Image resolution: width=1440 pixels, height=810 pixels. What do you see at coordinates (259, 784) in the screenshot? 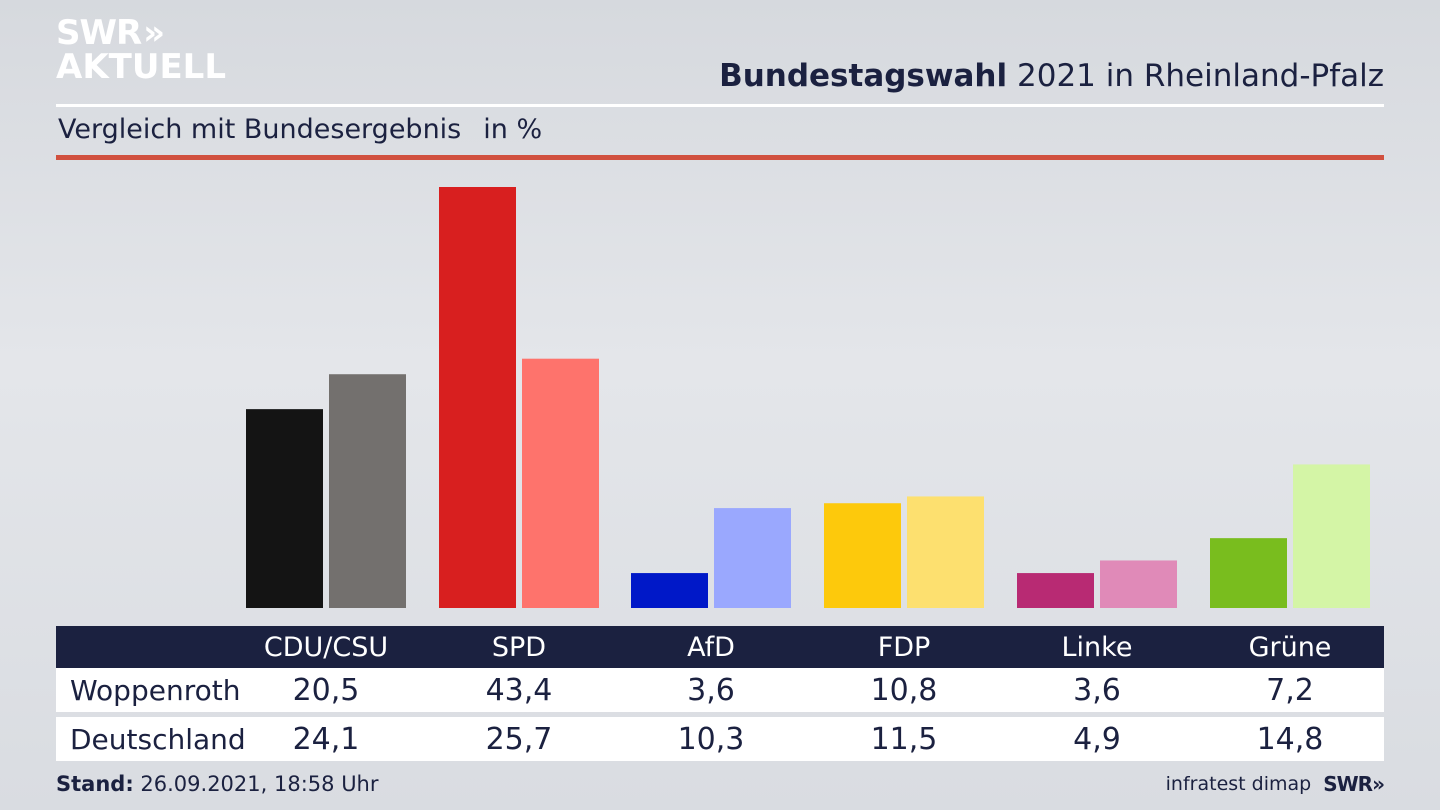
I see `stand-value: 26.09.2021, 18:58 Uhr` at bounding box center [259, 784].